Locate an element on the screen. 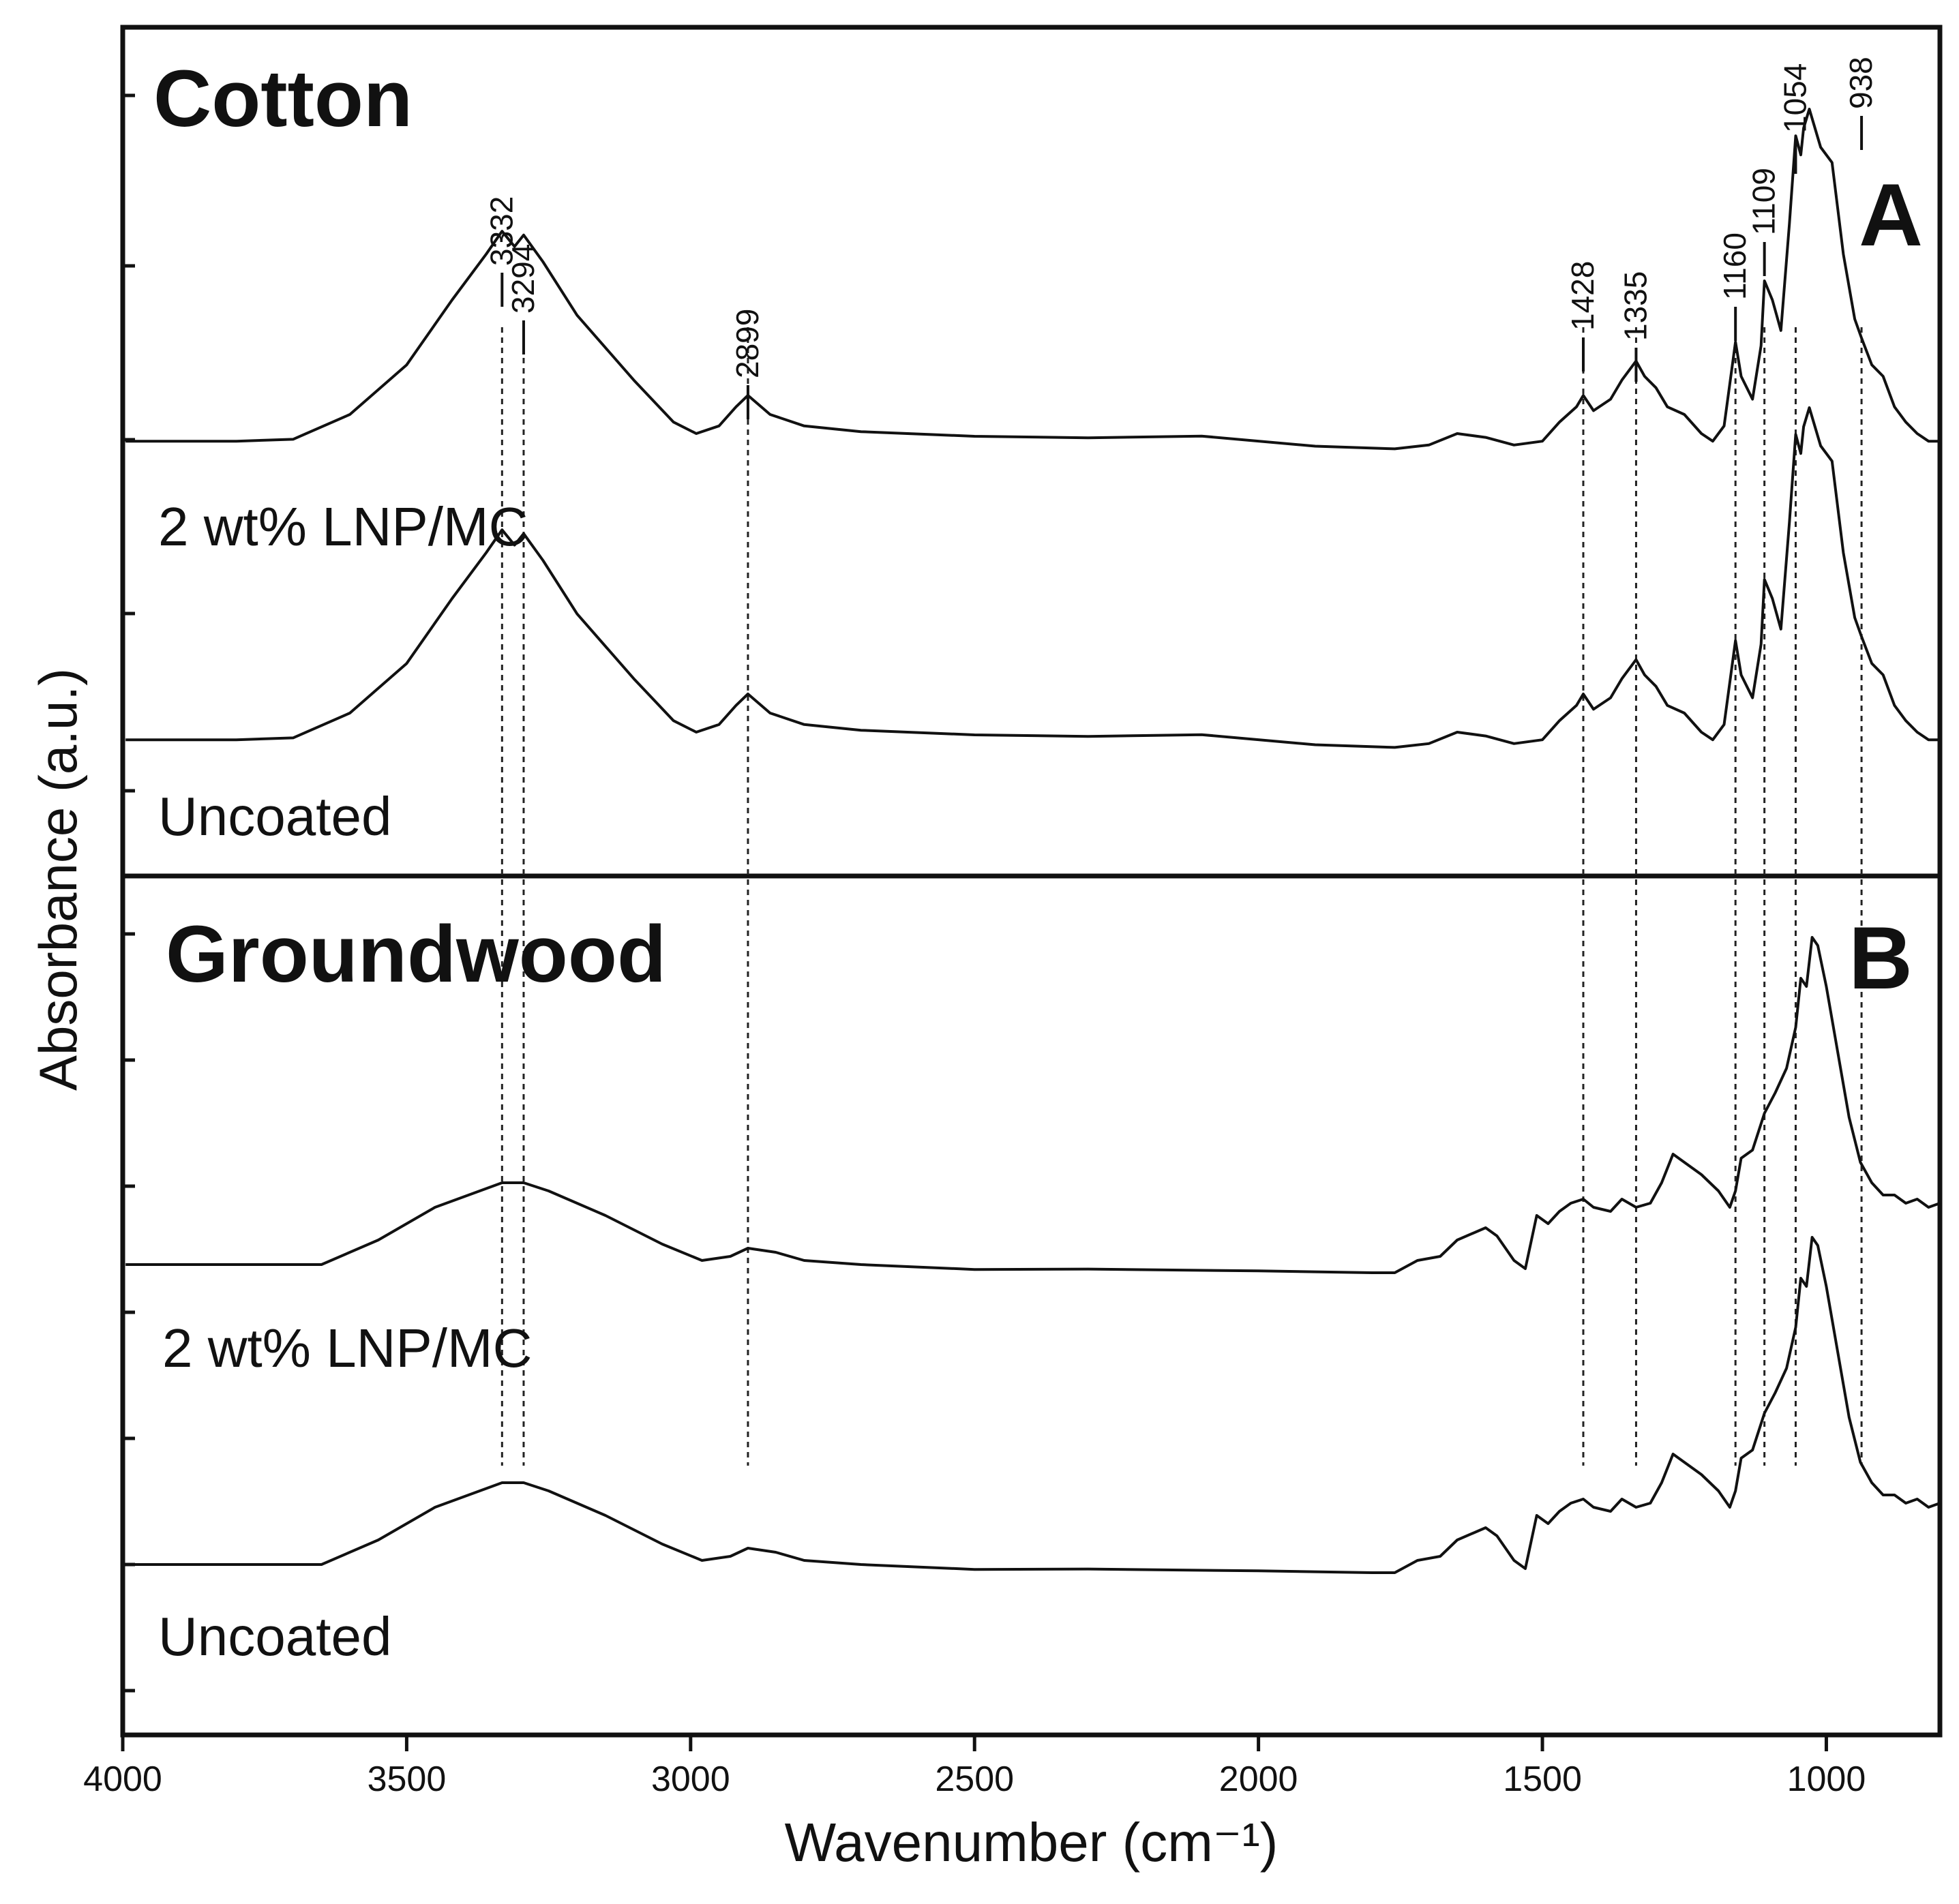  y-axis-label: Absorbance (a.u.) is located at coordinates (58, 879).